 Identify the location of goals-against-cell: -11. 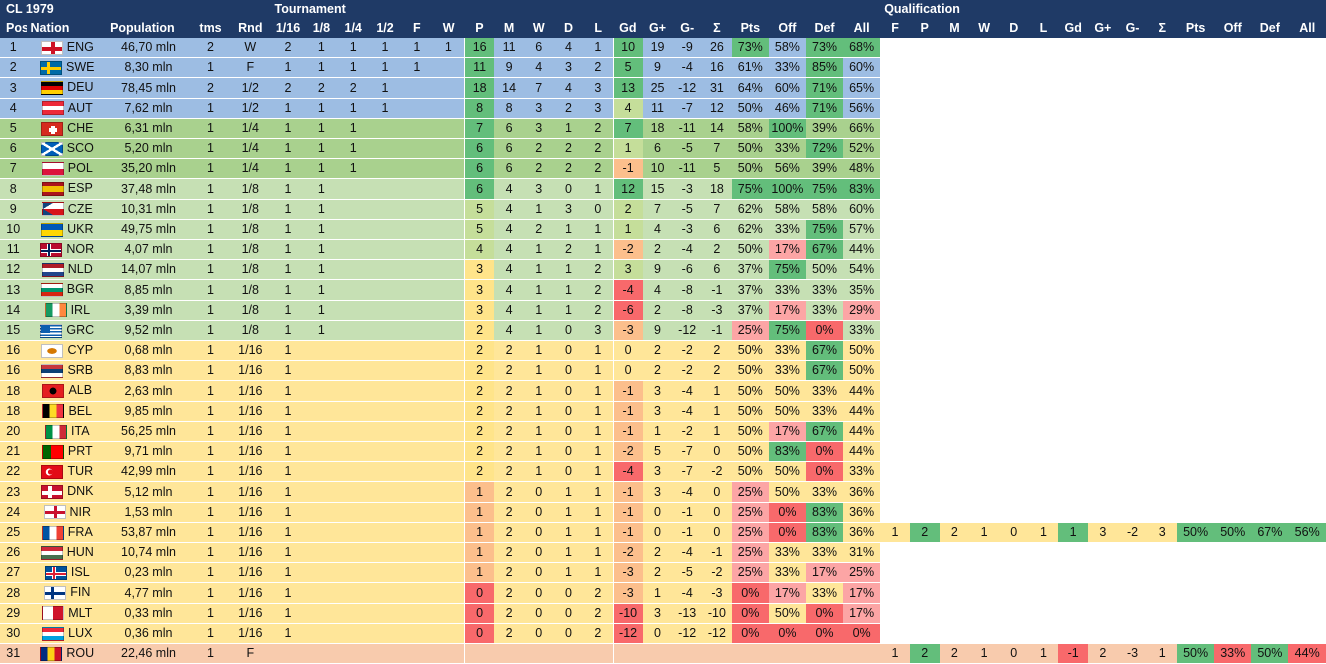
(687, 129).